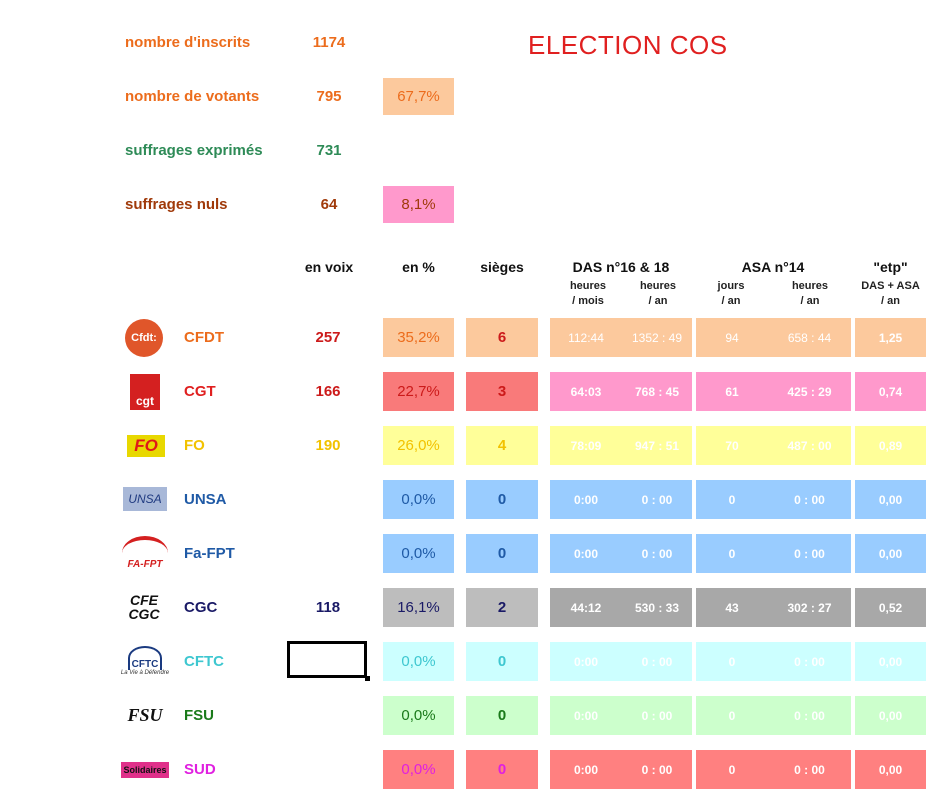 This screenshot has width=941, height=794. I want to click on fo-logo: FO, so click(146, 446).